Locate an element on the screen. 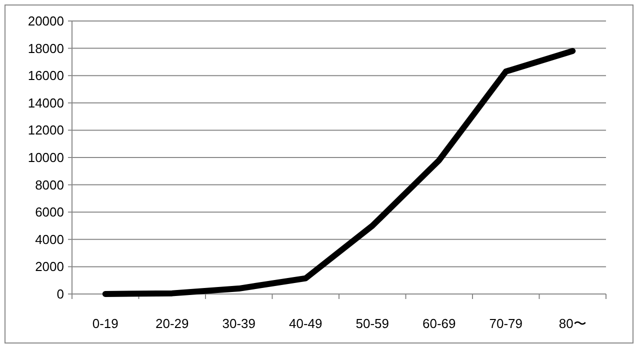  x-tick-label: 80〜 is located at coordinates (572, 323).